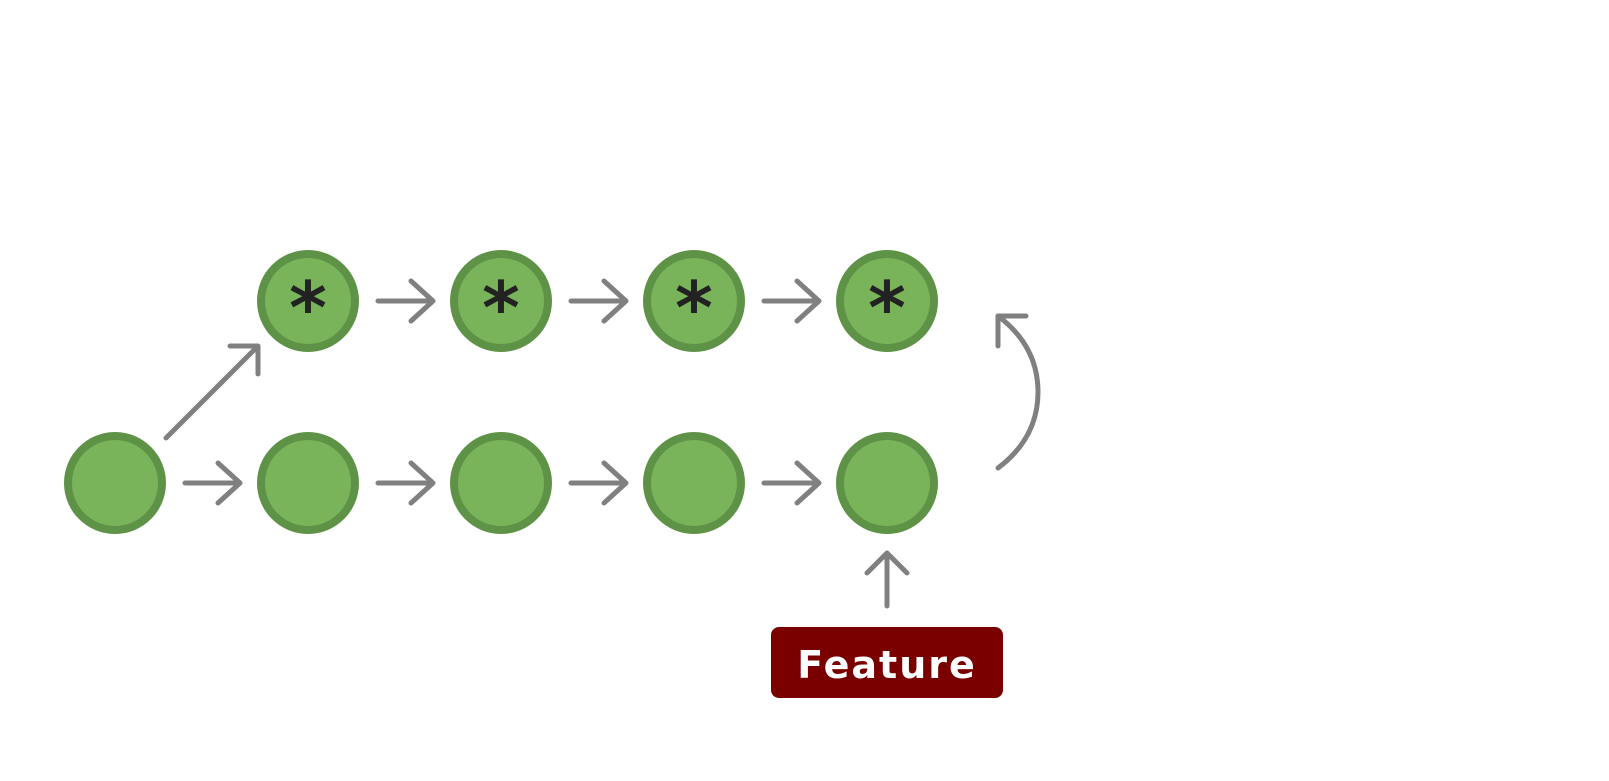 The width and height of the screenshot is (1609, 781). What do you see at coordinates (887, 579) in the screenshot?
I see `arrow-up-icon` at bounding box center [887, 579].